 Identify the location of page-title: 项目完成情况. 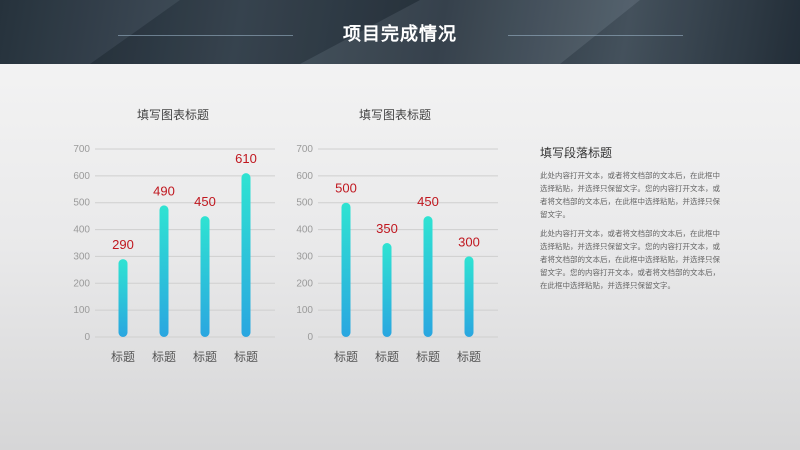
(400, 34).